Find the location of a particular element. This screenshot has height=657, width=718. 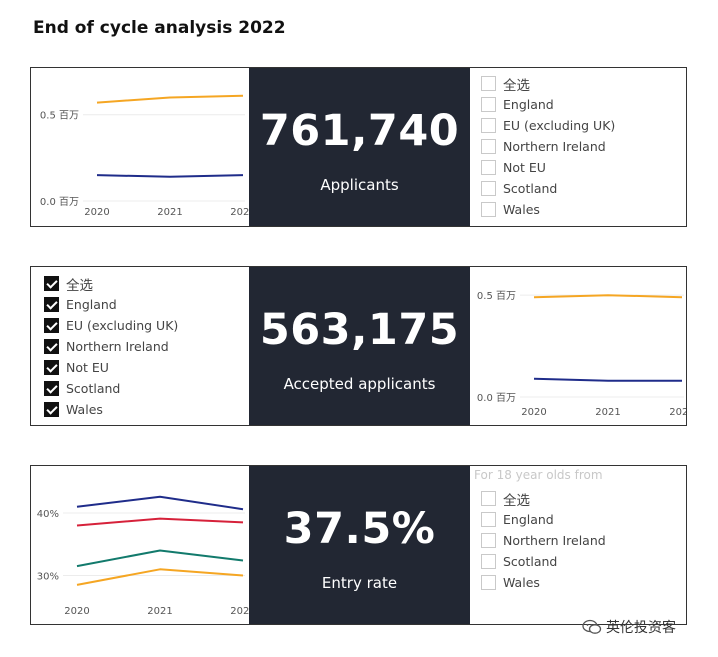

entry-rate-value: 37.5% is located at coordinates (359, 529).